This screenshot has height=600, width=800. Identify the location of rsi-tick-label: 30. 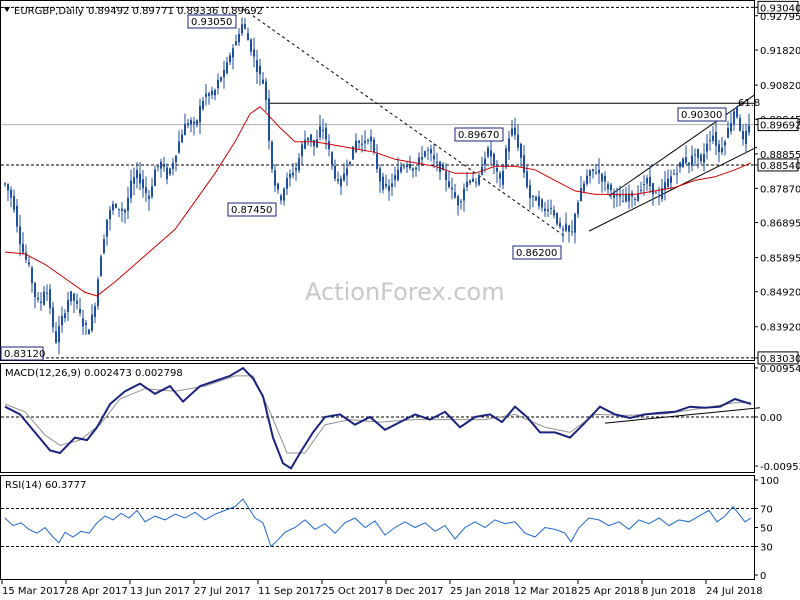
(766, 548).